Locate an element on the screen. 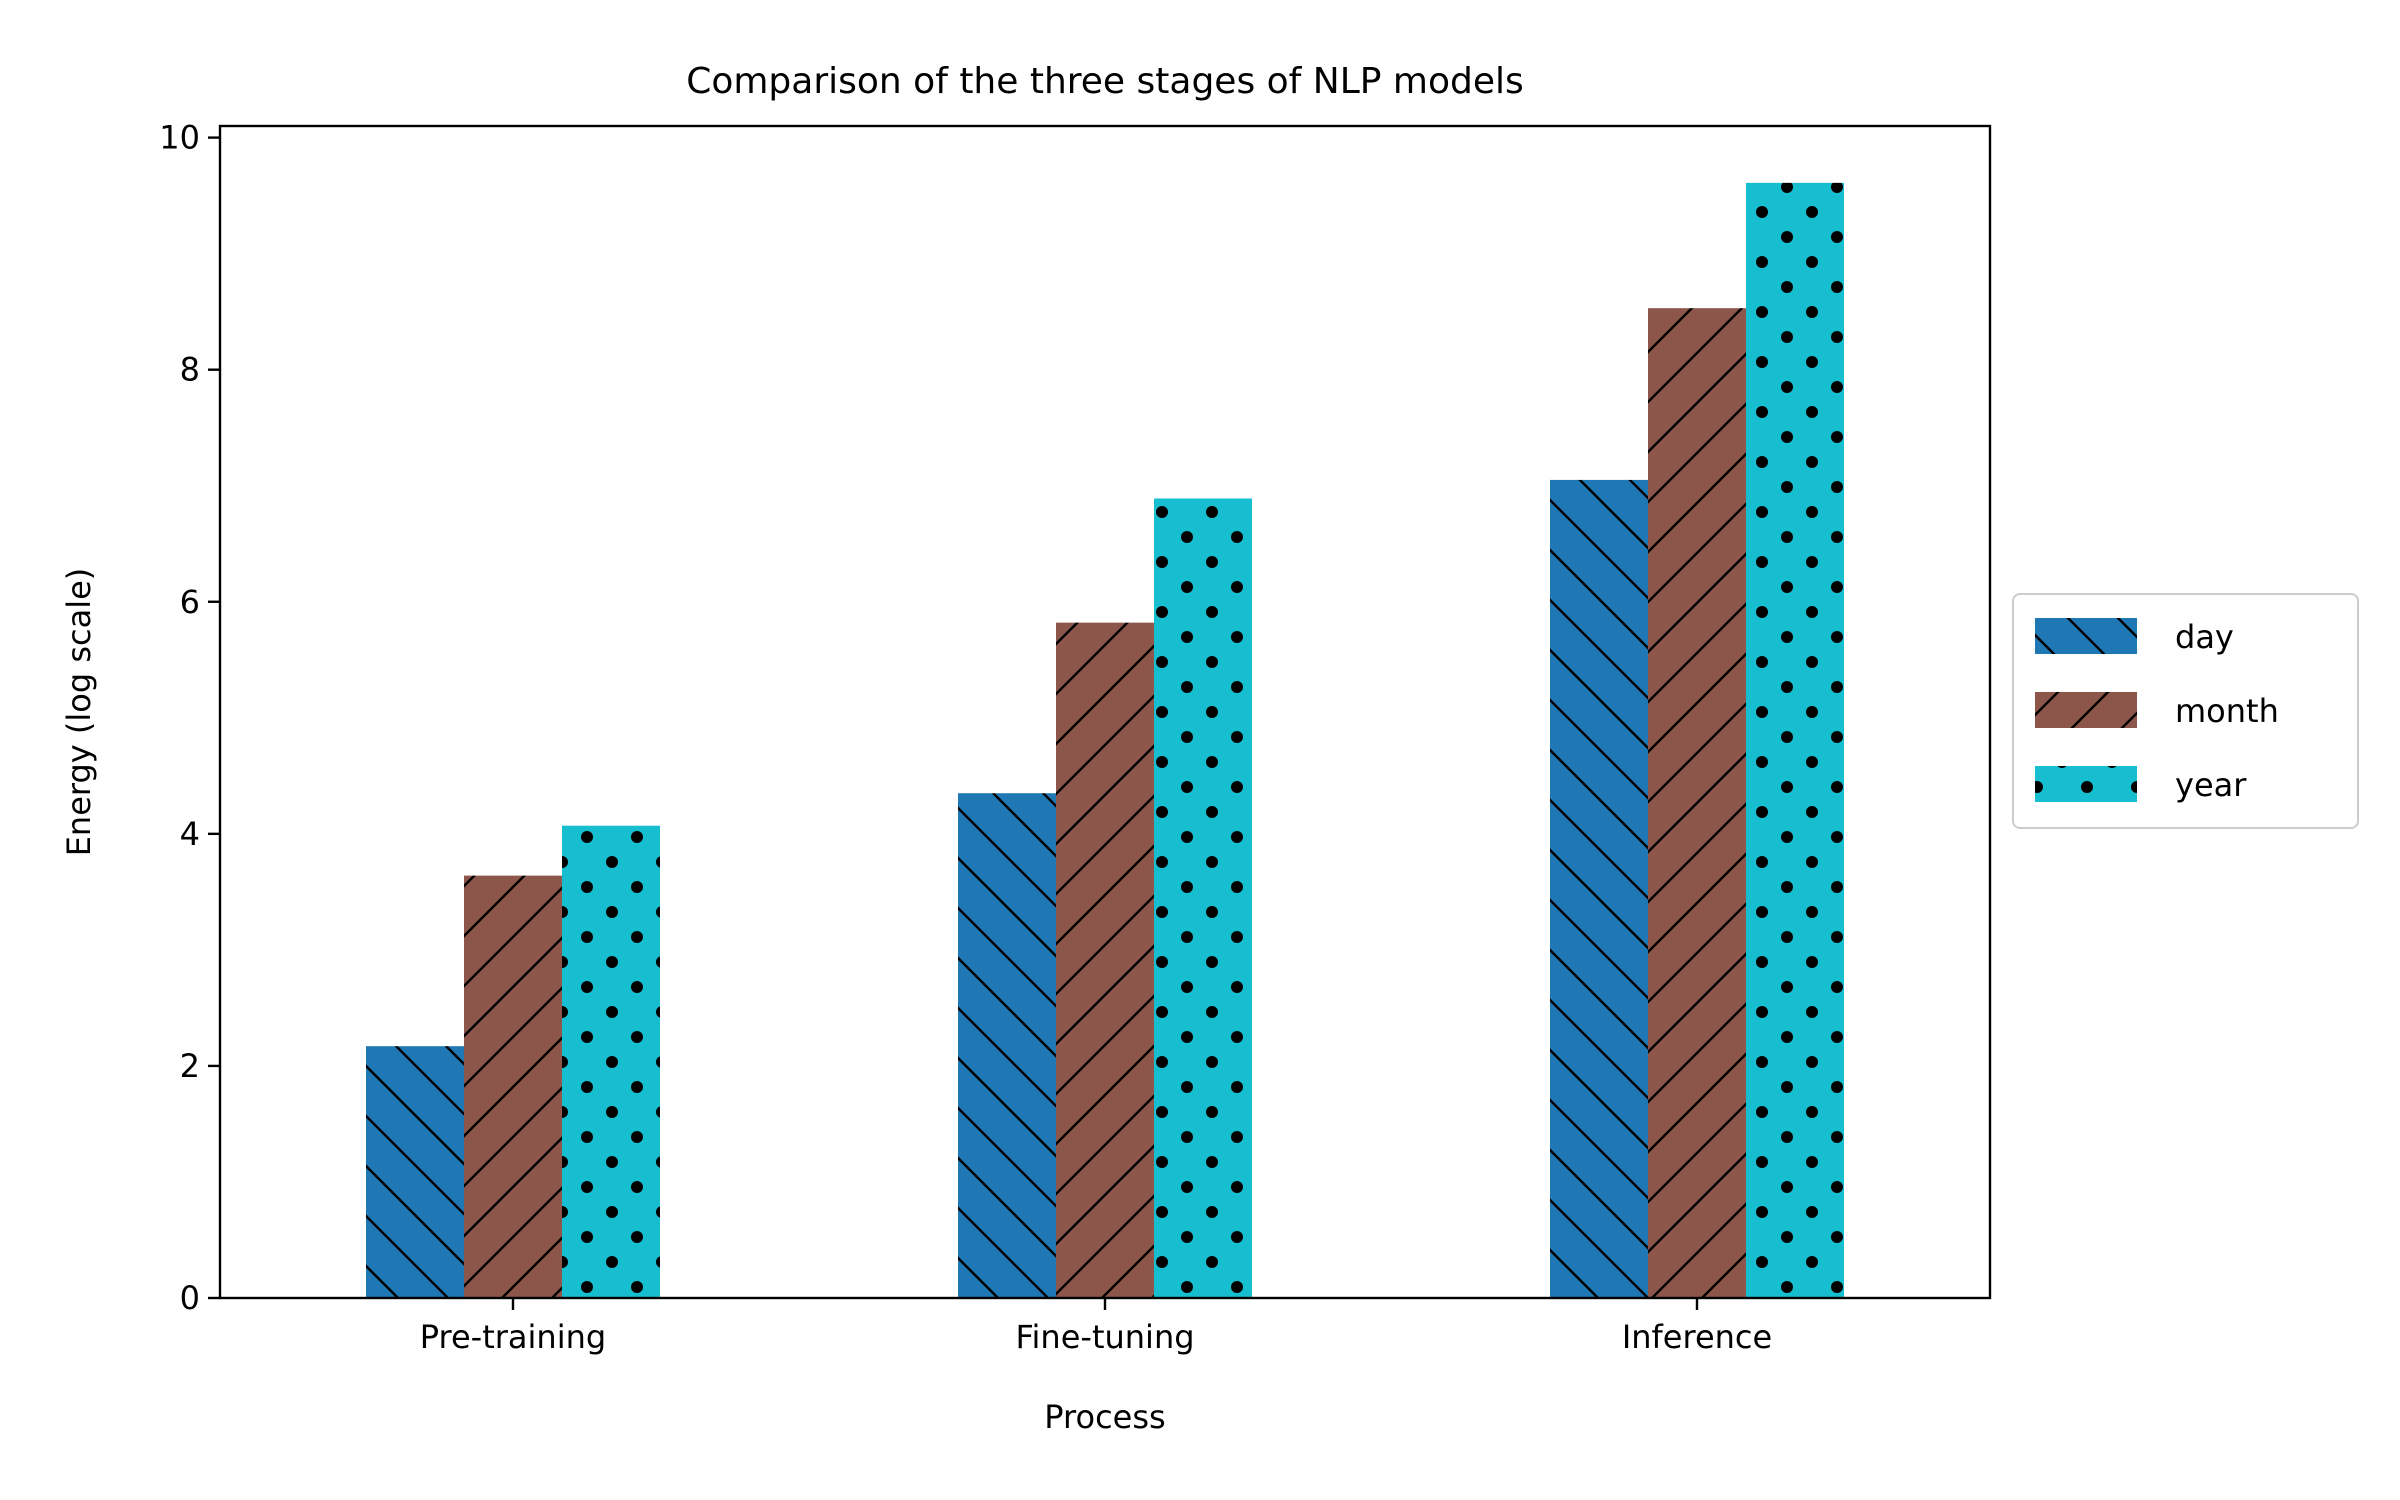  bar-day-fine-tuning is located at coordinates (1007, 1045).